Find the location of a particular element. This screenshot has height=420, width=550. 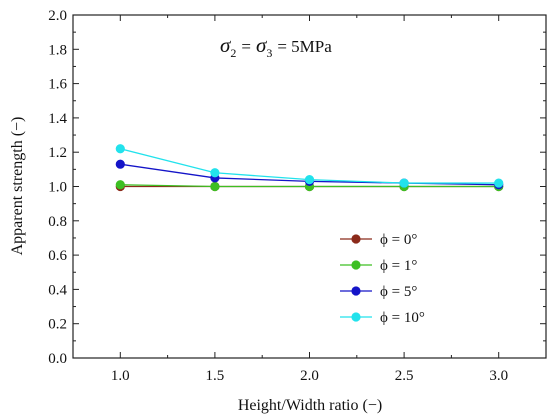

legend-item: ϕ = 1° is located at coordinates (378, 266).